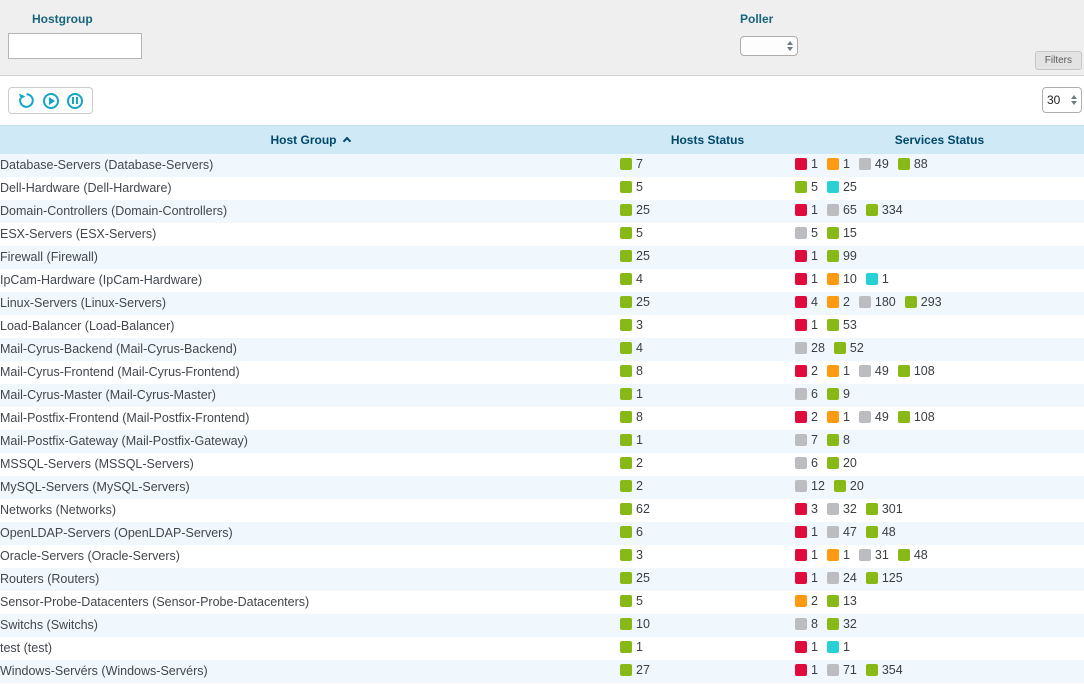  What do you see at coordinates (75, 100) in the screenshot?
I see `pause-button` at bounding box center [75, 100].